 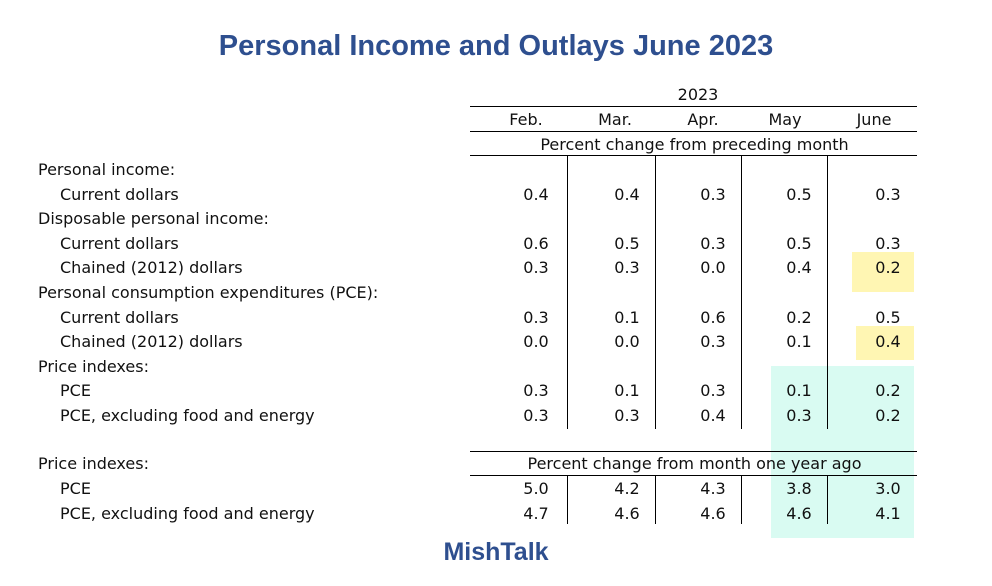 What do you see at coordinates (785, 119) in the screenshot?
I see `month-header-may: May` at bounding box center [785, 119].